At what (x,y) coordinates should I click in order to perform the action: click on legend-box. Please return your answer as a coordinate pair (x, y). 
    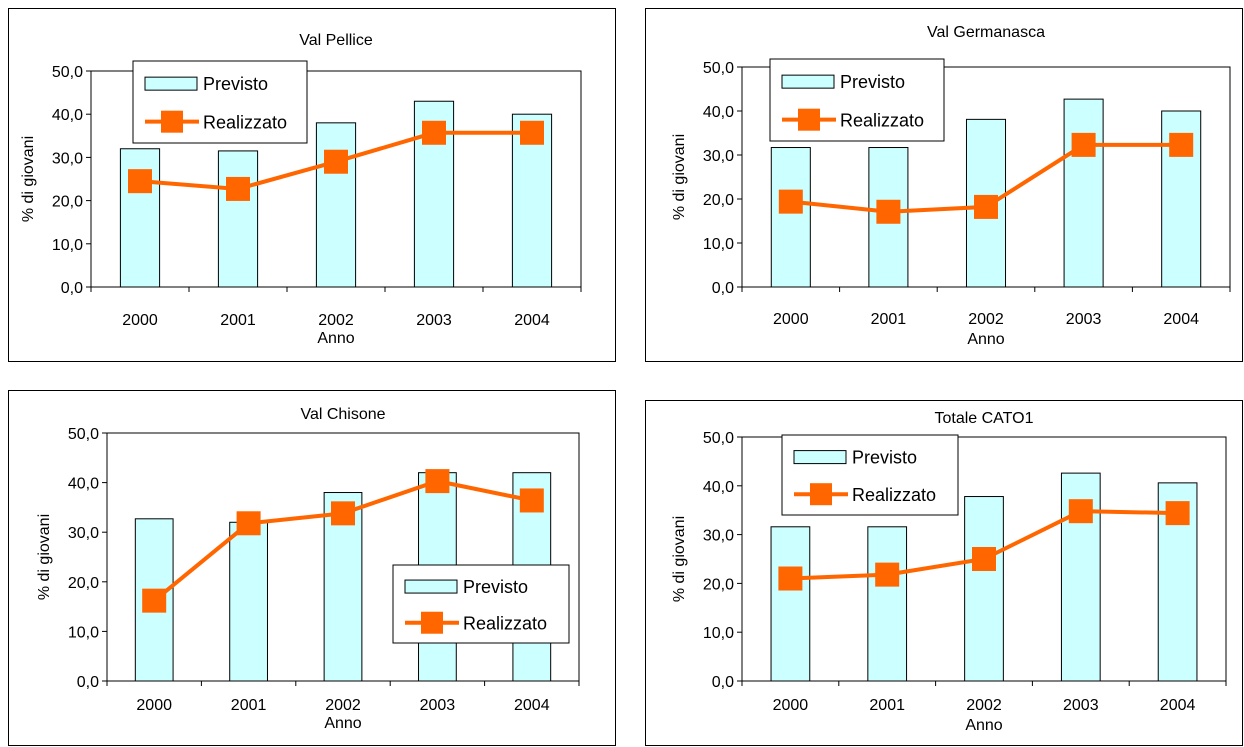
    Looking at the image, I should click on (870, 475).